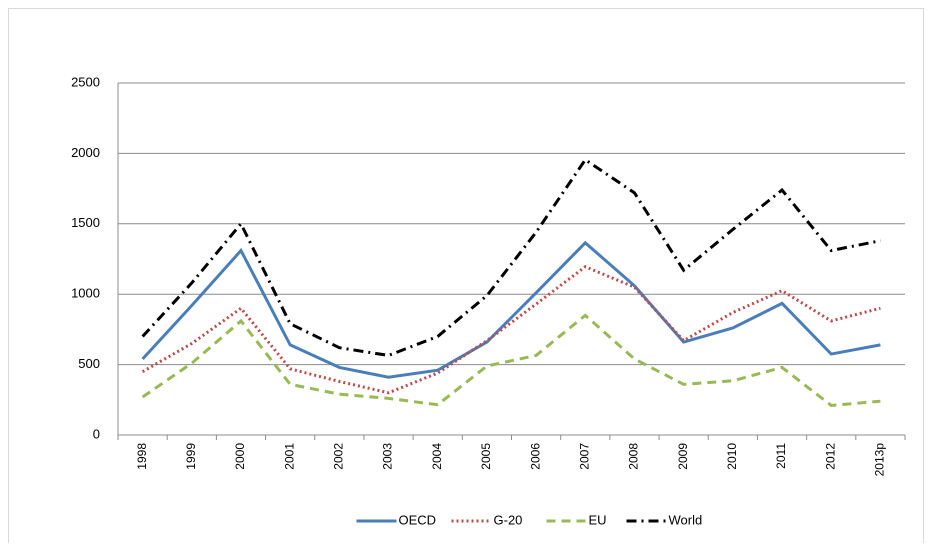 Image resolution: width=932 pixels, height=548 pixels. What do you see at coordinates (880, 460) in the screenshot?
I see `x-tick-label: 2013p` at bounding box center [880, 460].